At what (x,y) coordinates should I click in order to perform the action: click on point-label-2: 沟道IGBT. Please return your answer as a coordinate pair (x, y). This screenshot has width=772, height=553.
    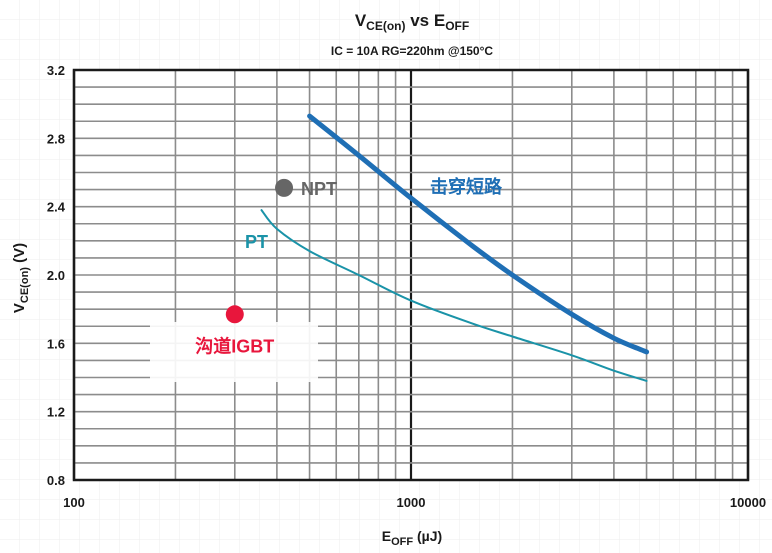
    Looking at the image, I should click on (234, 345).